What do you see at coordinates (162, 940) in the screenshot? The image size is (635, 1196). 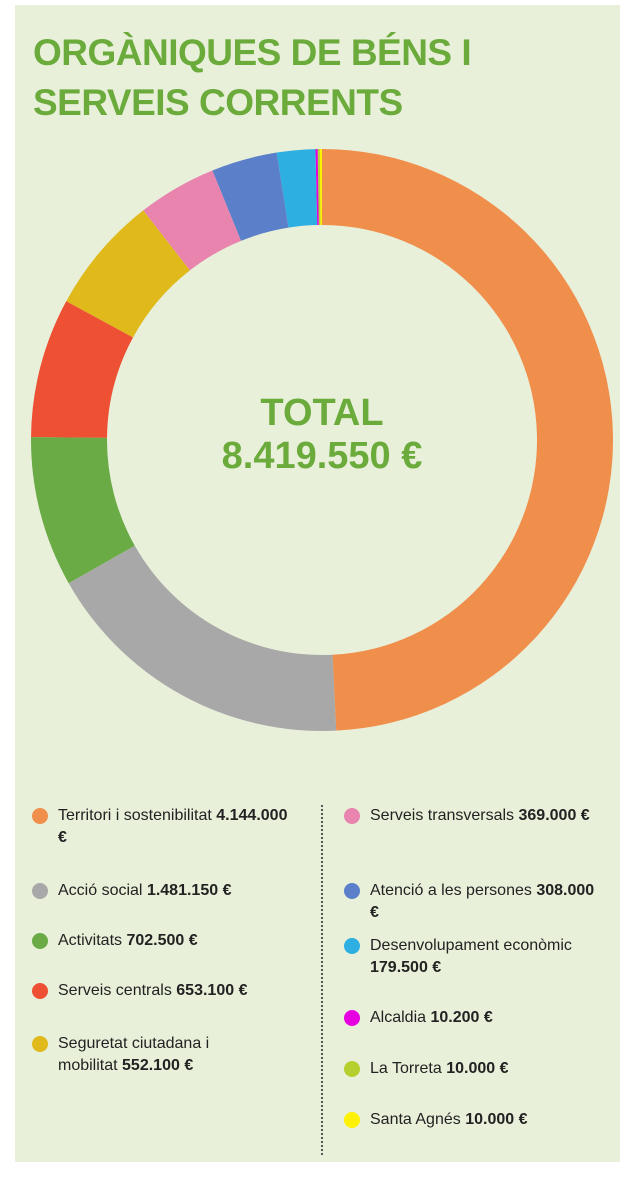 I see `legend-value: 702.500 €` at bounding box center [162, 940].